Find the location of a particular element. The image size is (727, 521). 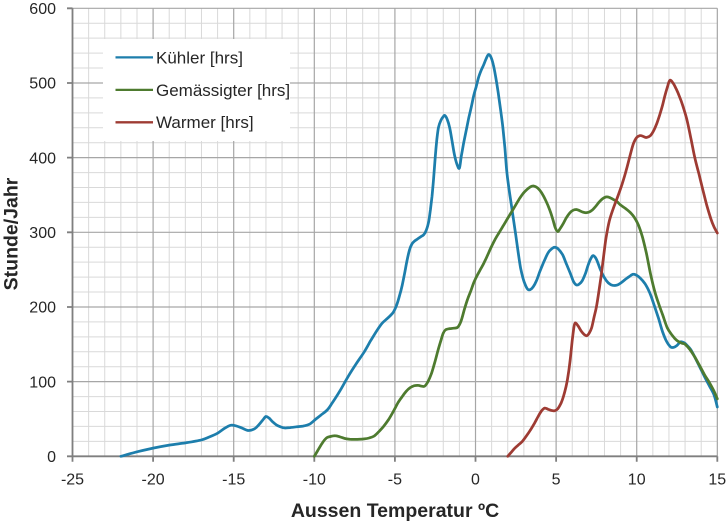

svg-text: Gemässigter [hrs] is located at coordinates (223, 90).